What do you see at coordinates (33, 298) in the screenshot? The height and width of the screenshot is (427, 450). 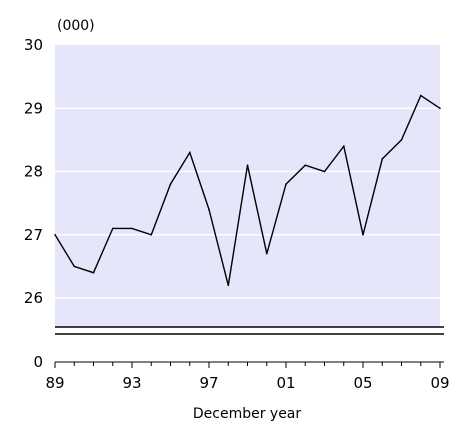 I see `y-tick-label: 26` at bounding box center [33, 298].